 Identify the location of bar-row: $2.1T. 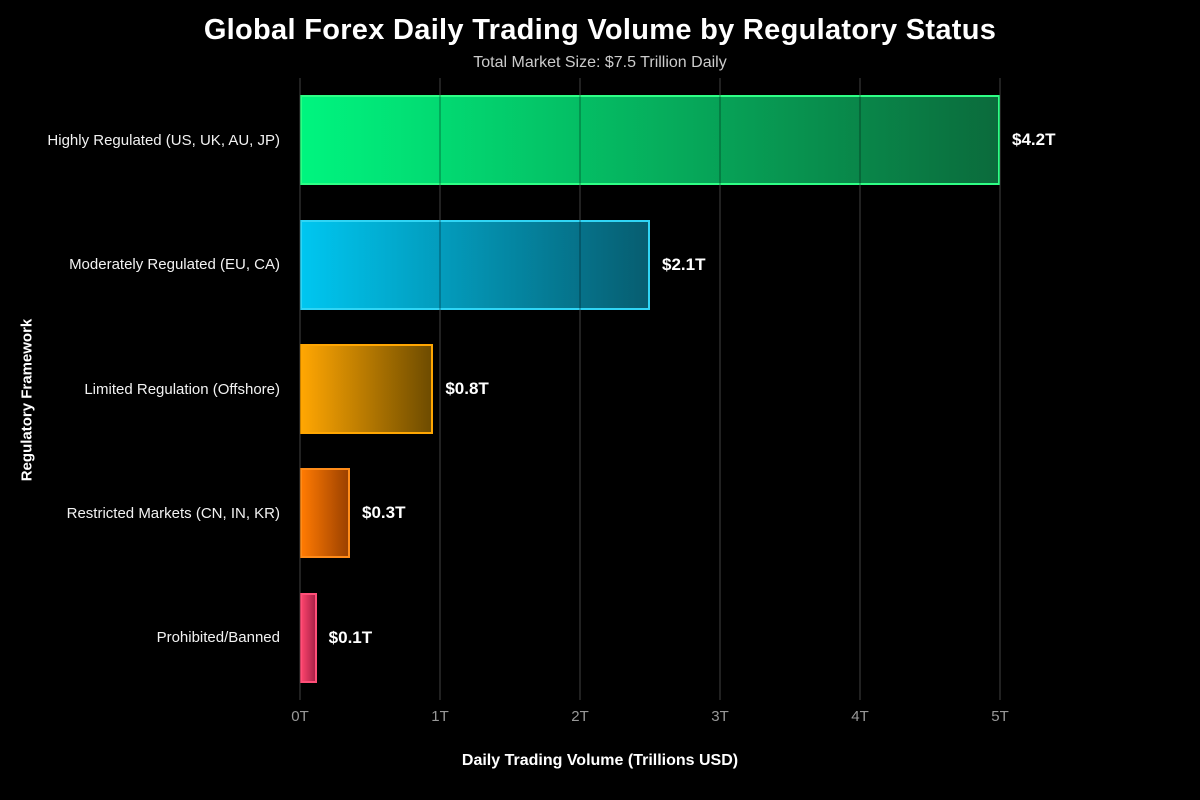
(650, 264).